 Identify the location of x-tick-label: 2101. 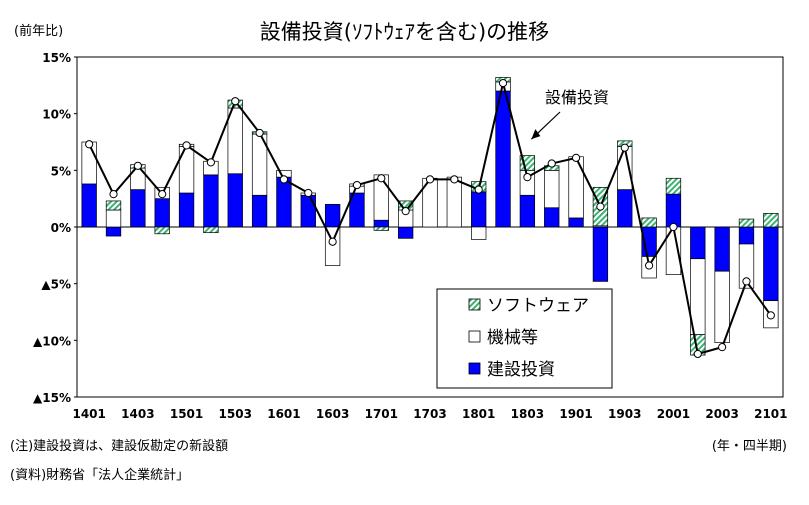
(770, 414).